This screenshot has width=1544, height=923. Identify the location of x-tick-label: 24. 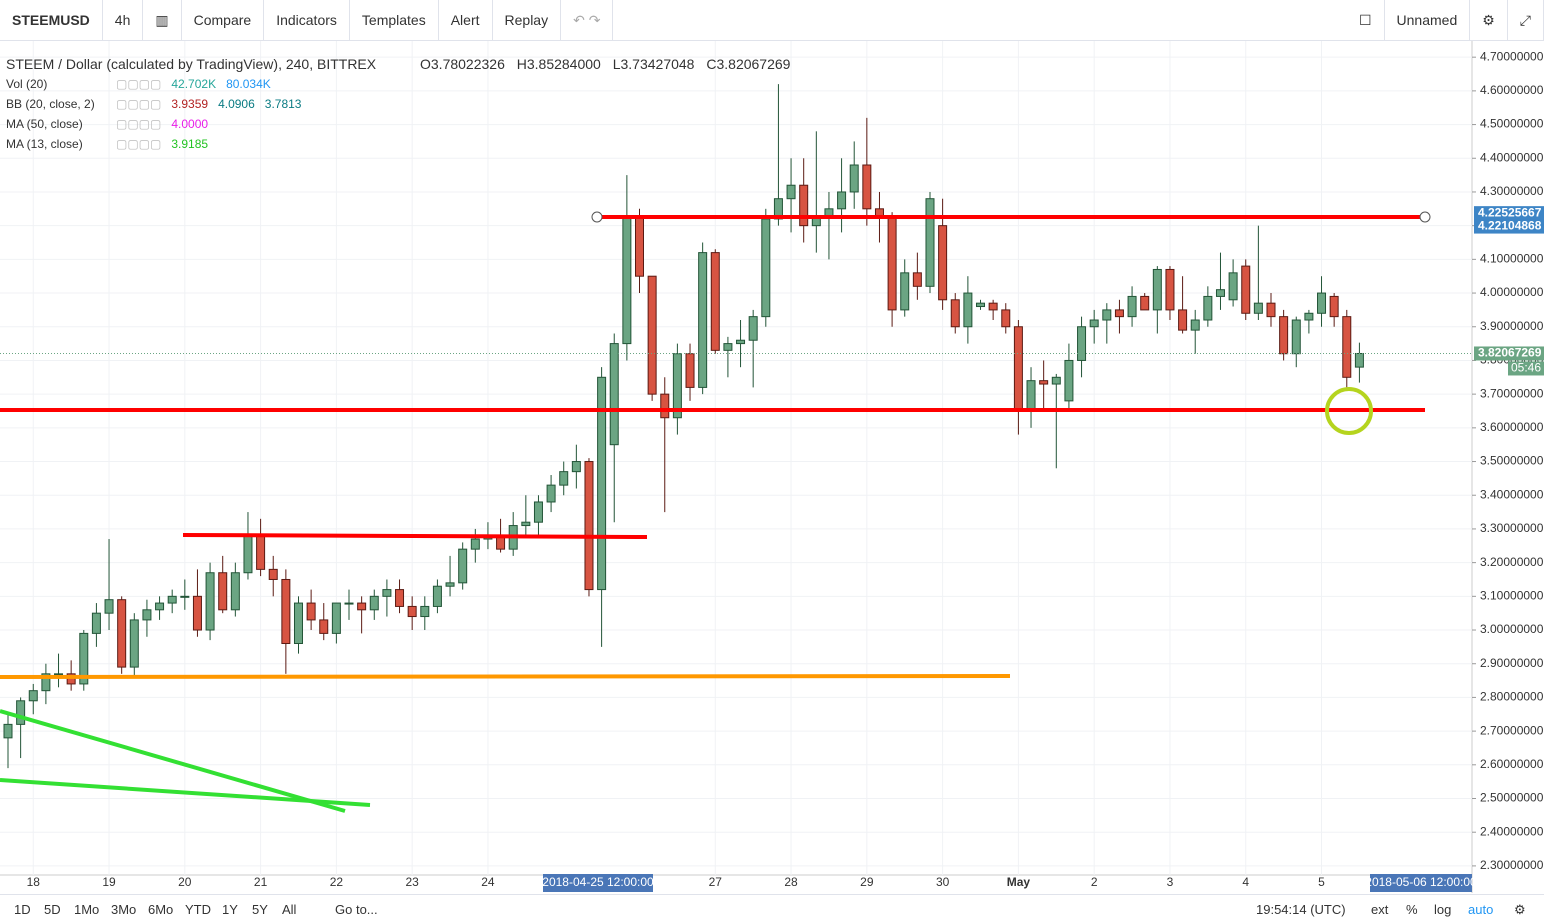
(488, 882).